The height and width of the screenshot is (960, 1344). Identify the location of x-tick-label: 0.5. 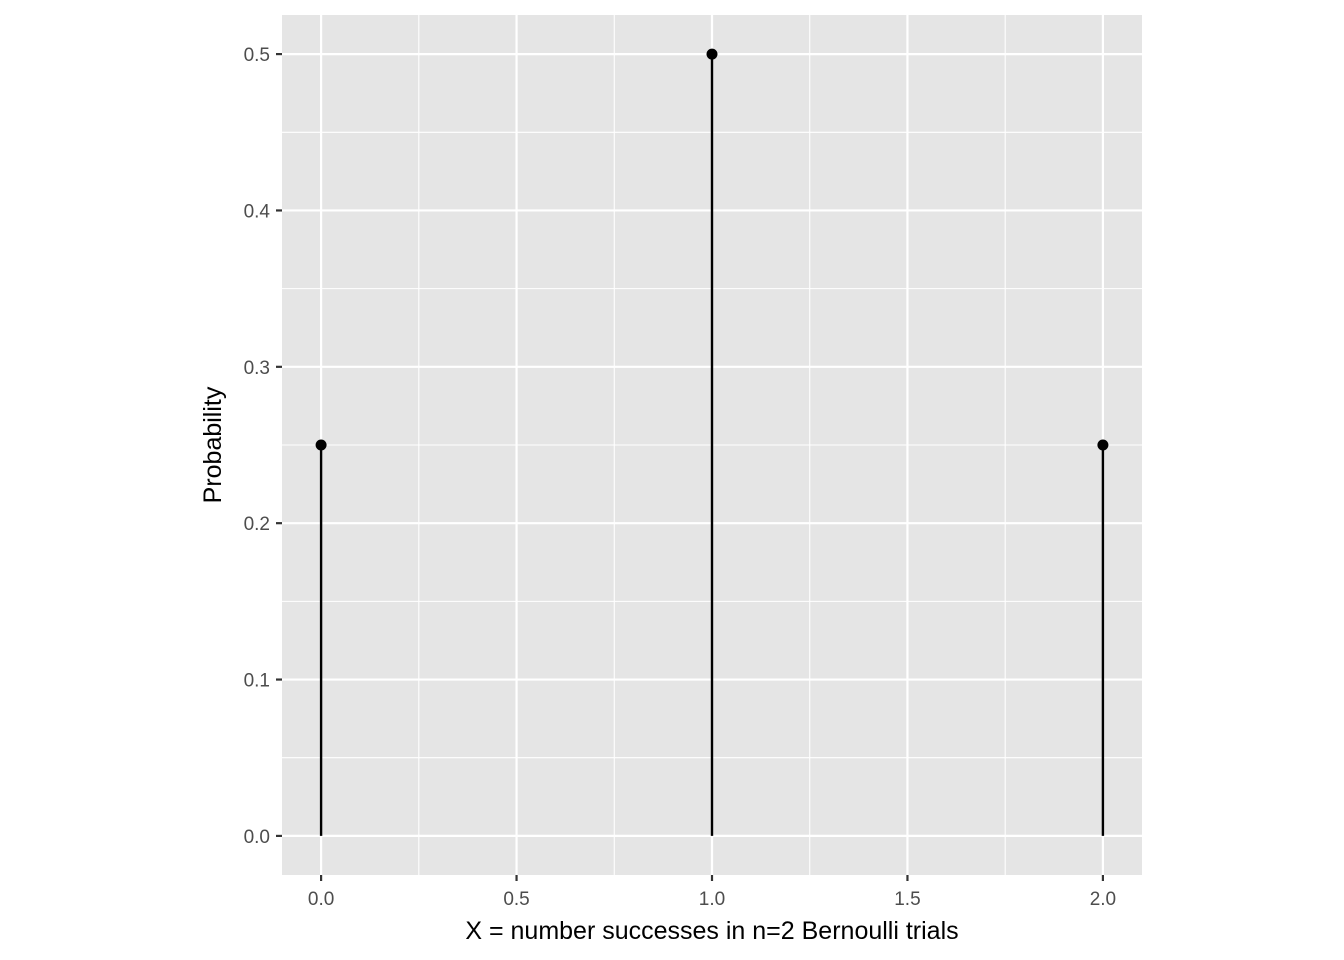
(516, 899).